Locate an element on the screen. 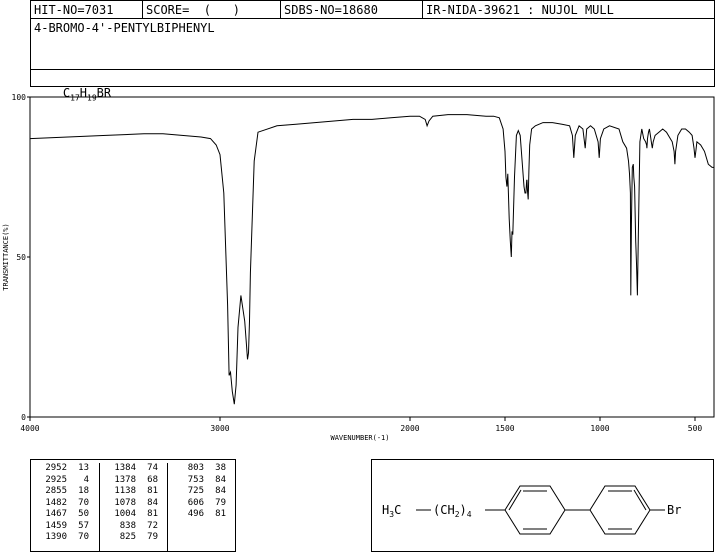 The height and width of the screenshot is (555, 715). score: SCORE= ( ) is located at coordinates (212, 10).